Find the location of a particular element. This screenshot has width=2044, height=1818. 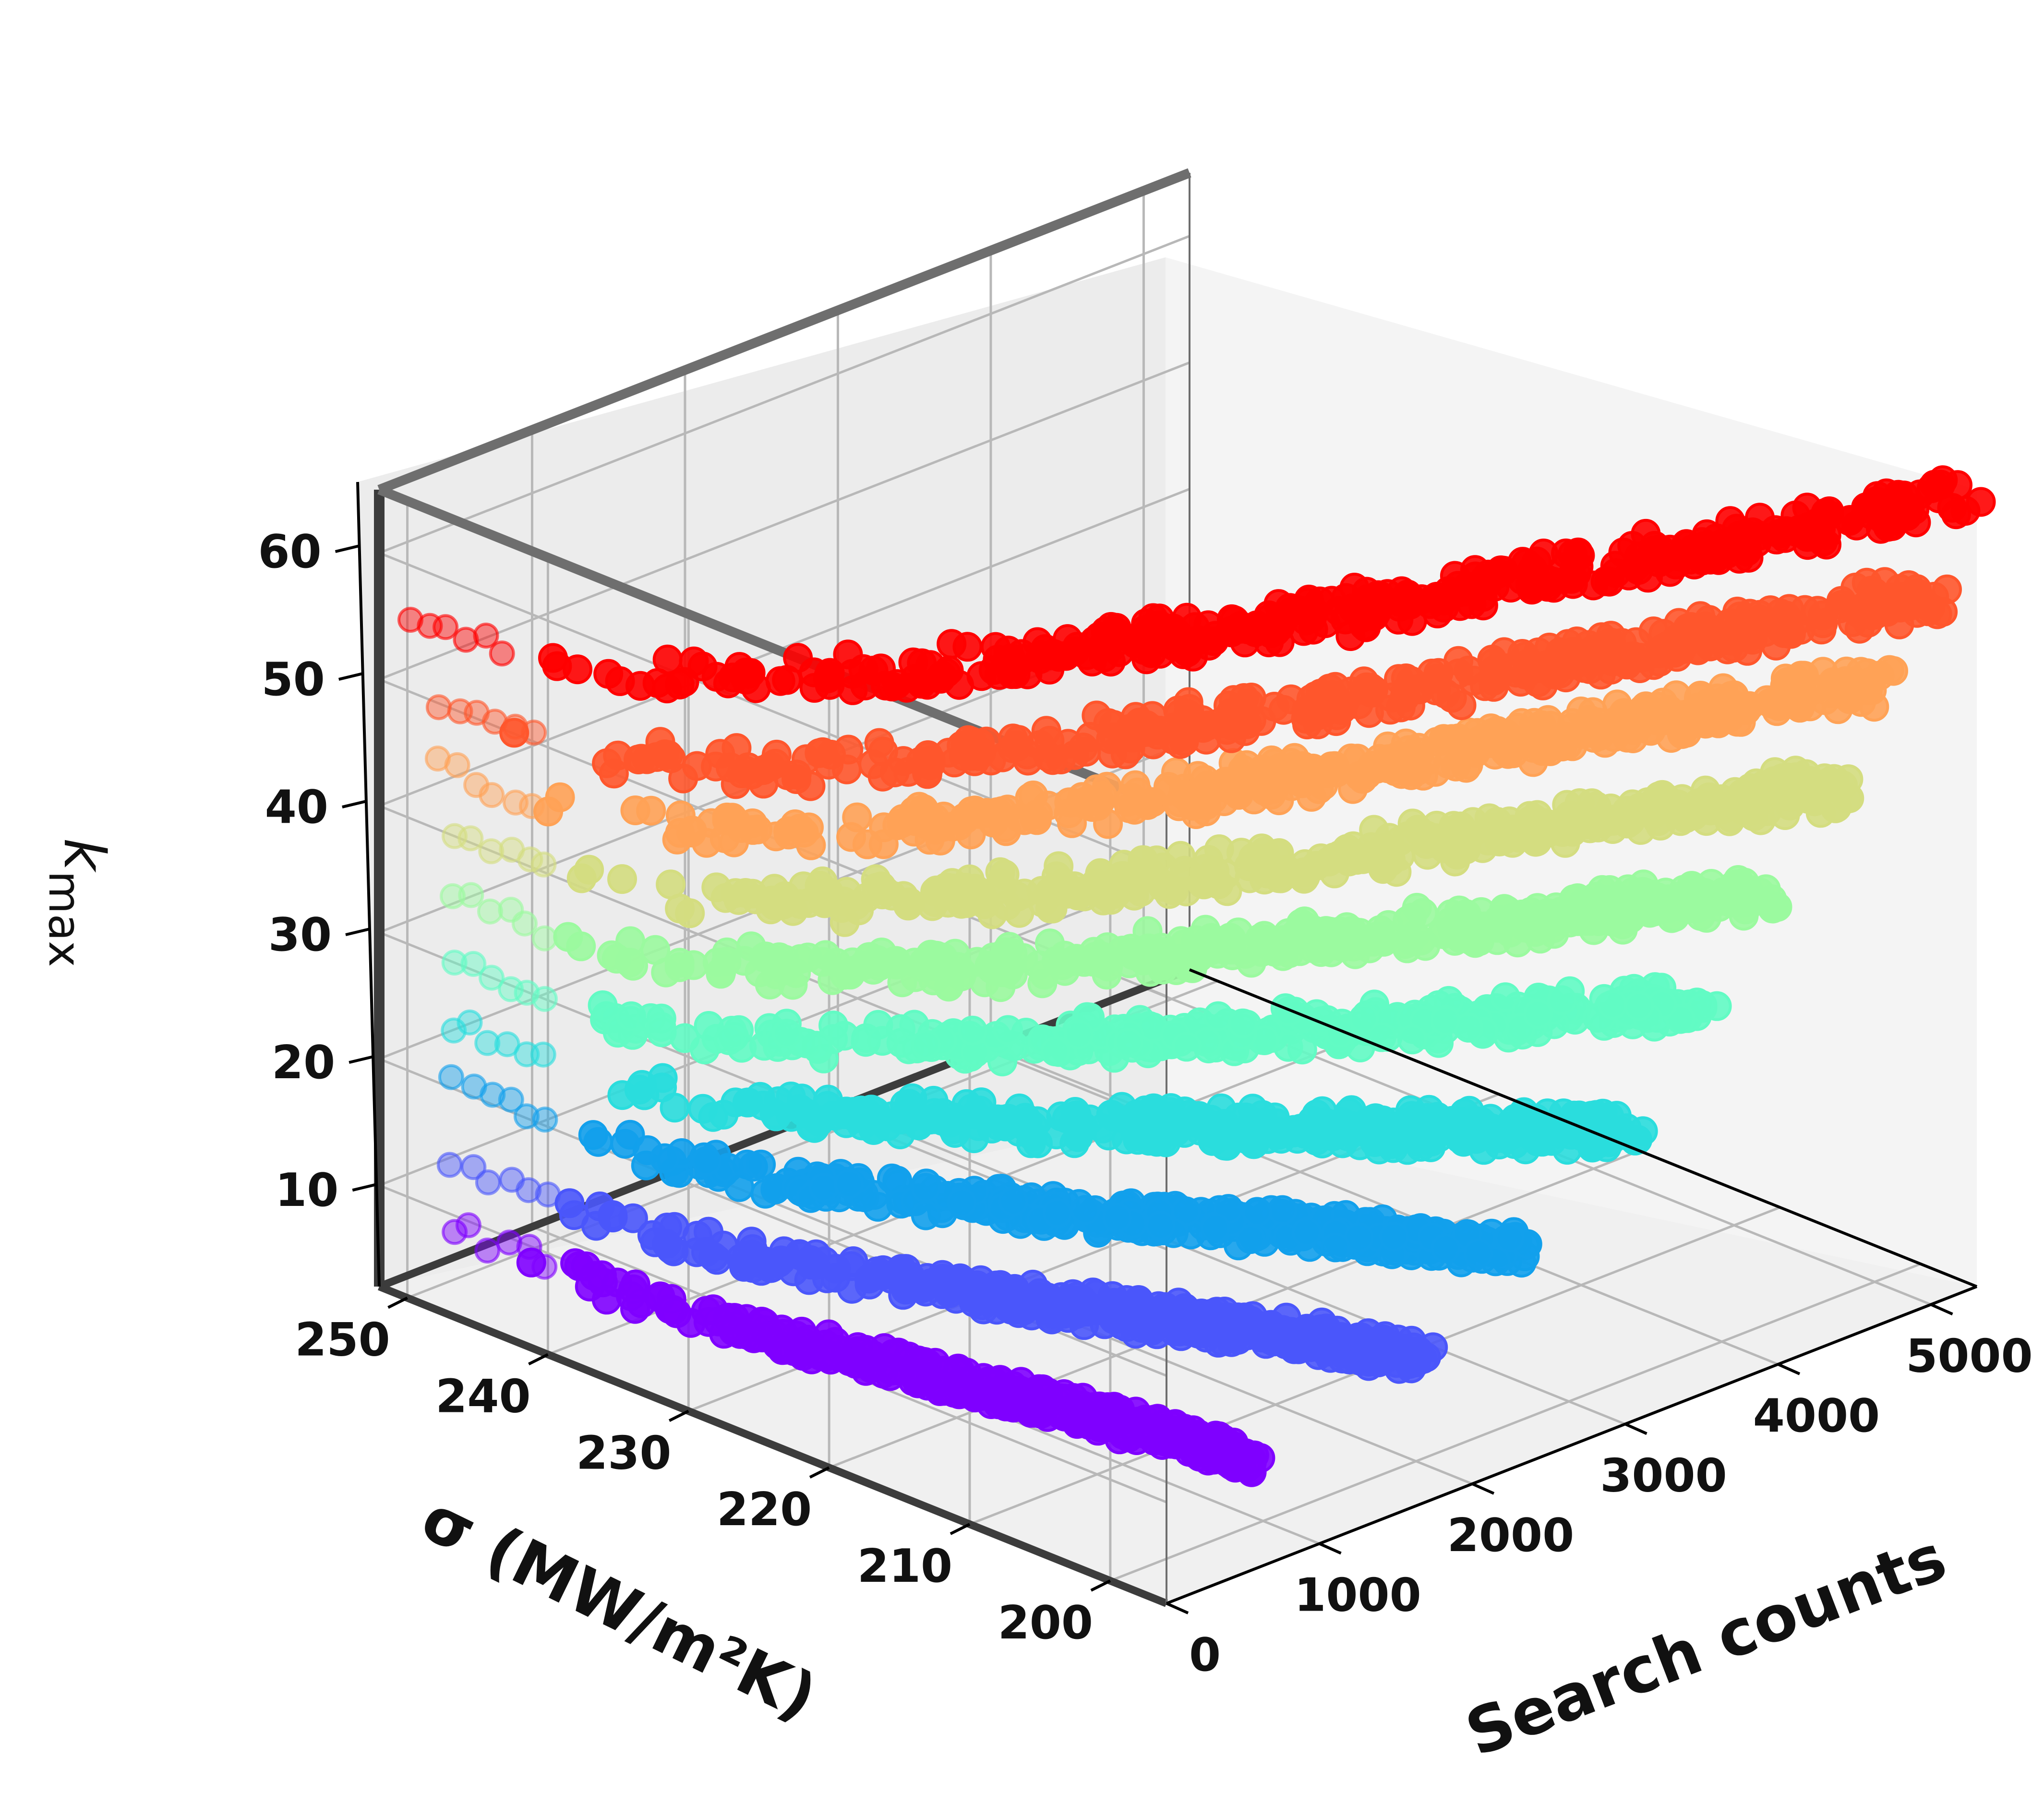

z-tick-label: 10 is located at coordinates (306, 1190).